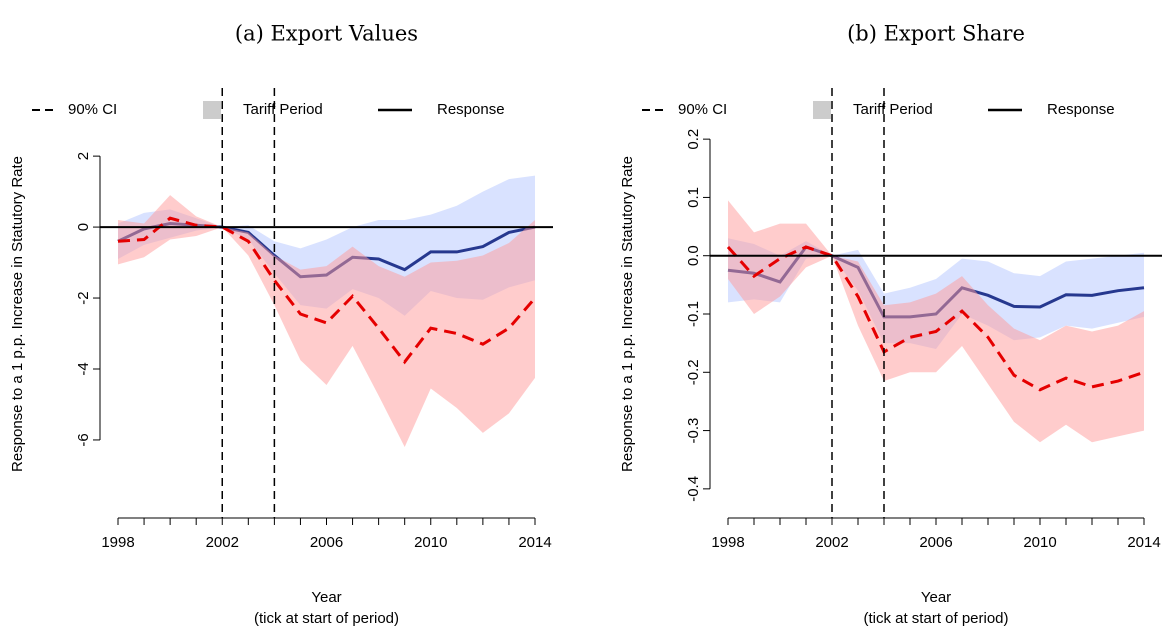 The height and width of the screenshot is (630, 1169). I want to click on y-tick-label: 0.0, so click(693, 255).